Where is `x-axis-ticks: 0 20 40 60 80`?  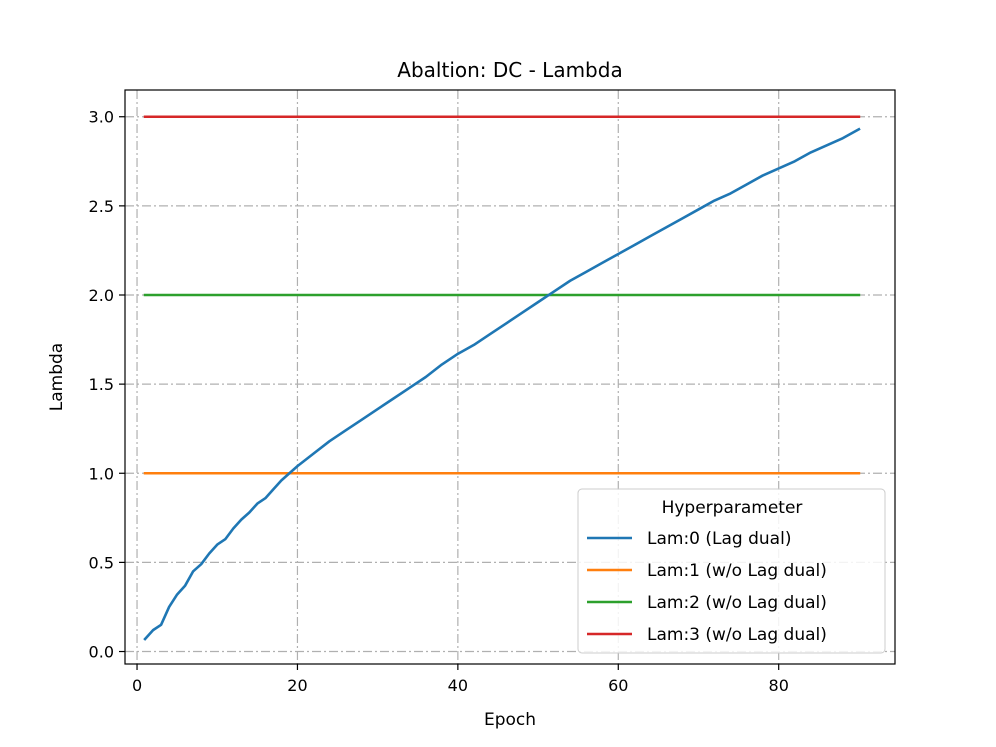
x-axis-ticks: 0 20 40 60 80 is located at coordinates (460, 679).